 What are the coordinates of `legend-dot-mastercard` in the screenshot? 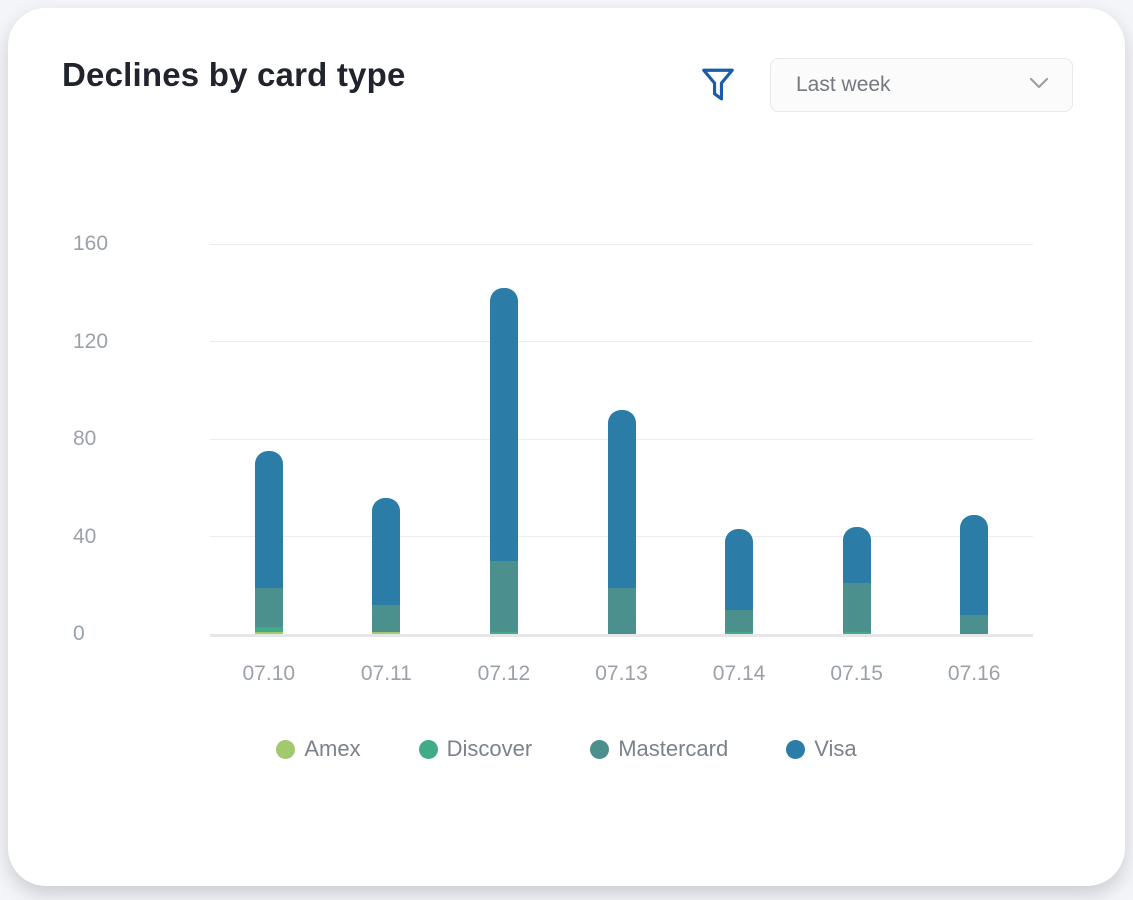 It's located at (600, 749).